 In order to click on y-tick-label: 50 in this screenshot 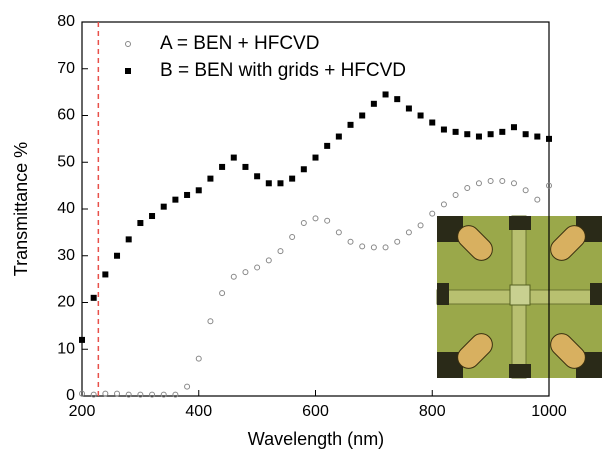, I will do `click(66, 161)`.